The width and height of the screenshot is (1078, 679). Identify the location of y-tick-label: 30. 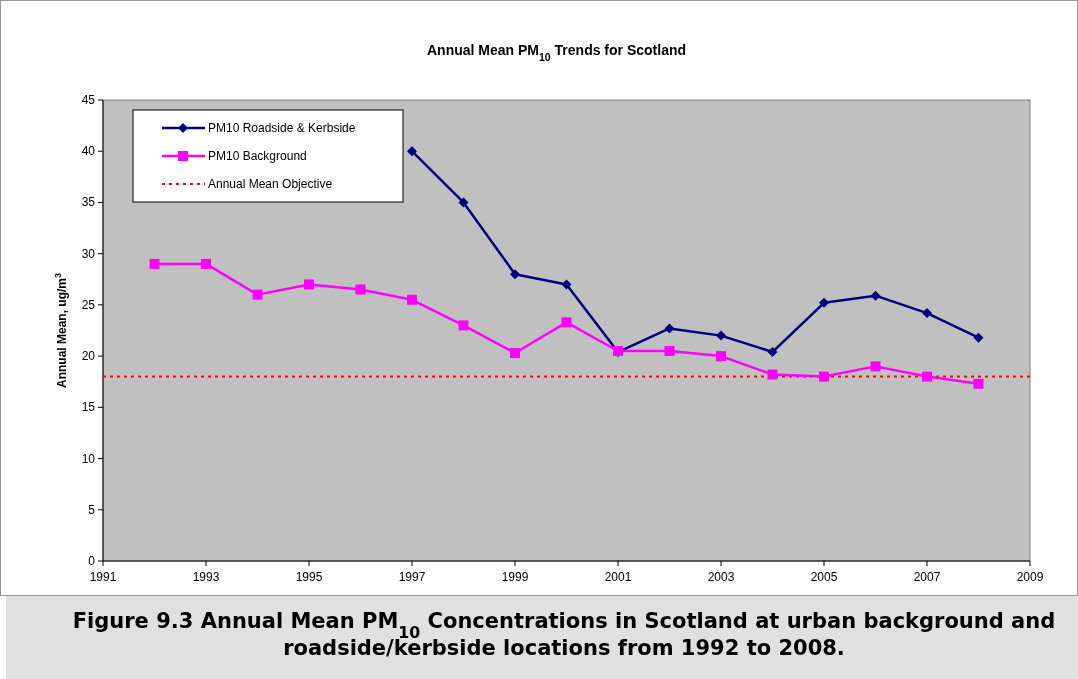
(88, 253).